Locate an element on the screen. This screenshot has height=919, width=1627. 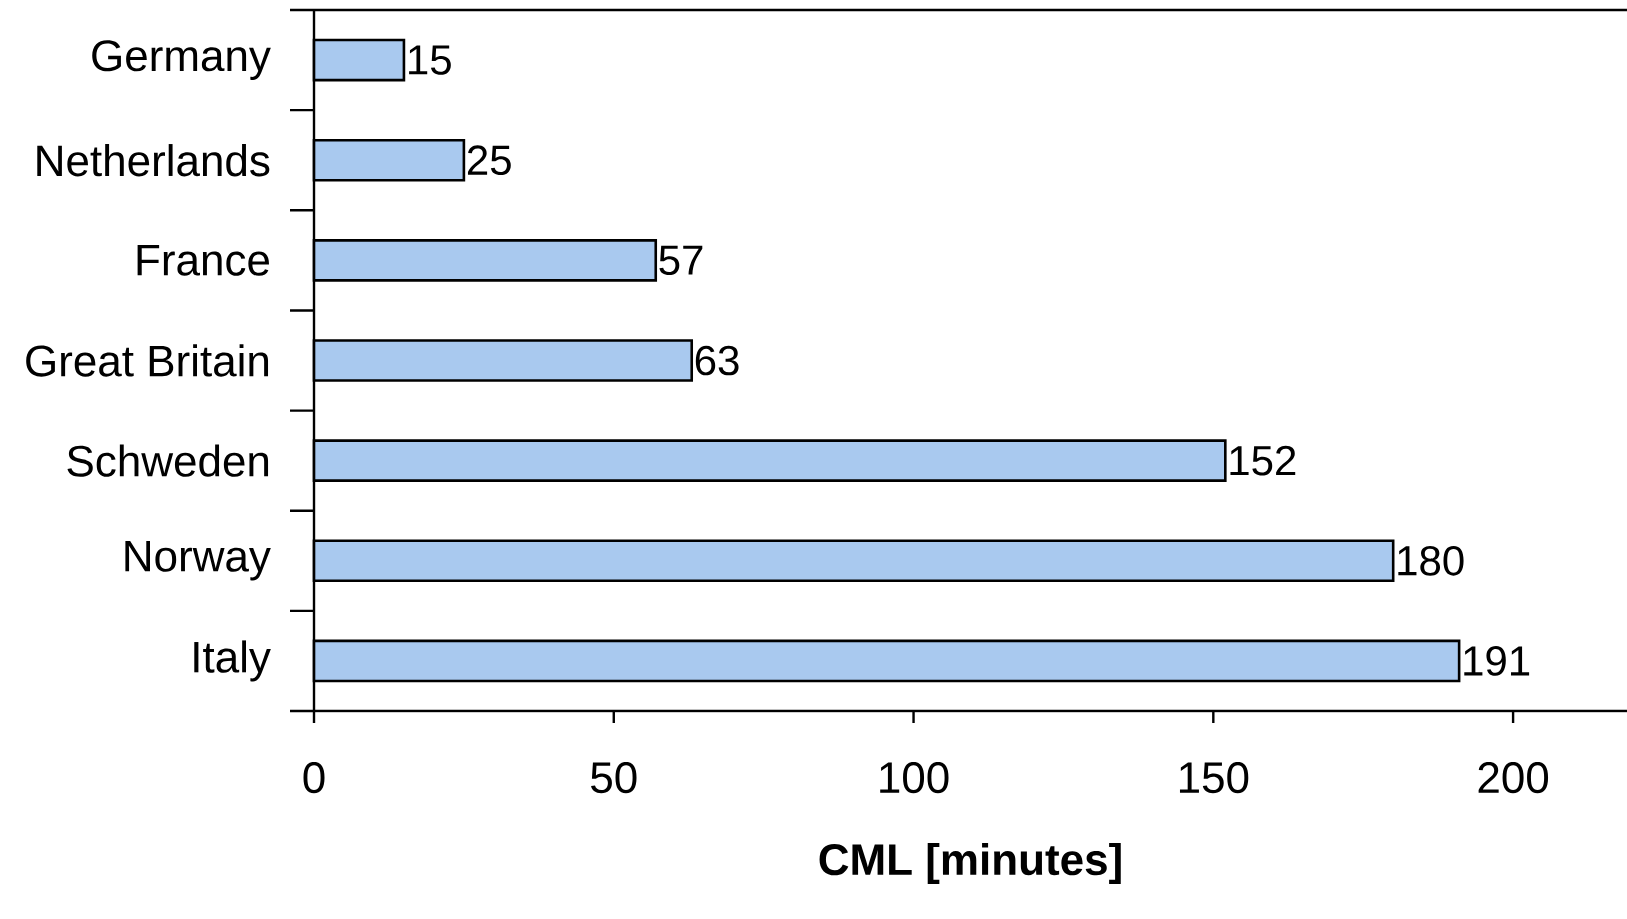
x-tick-label: 0 is located at coordinates (314, 778).